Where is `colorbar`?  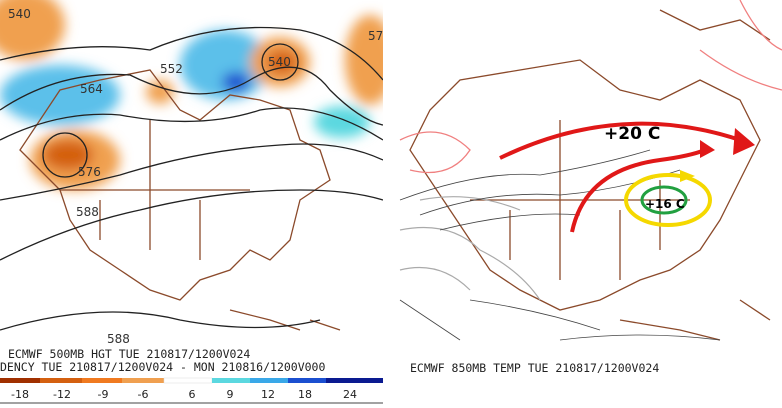 colorbar is located at coordinates (191, 380).